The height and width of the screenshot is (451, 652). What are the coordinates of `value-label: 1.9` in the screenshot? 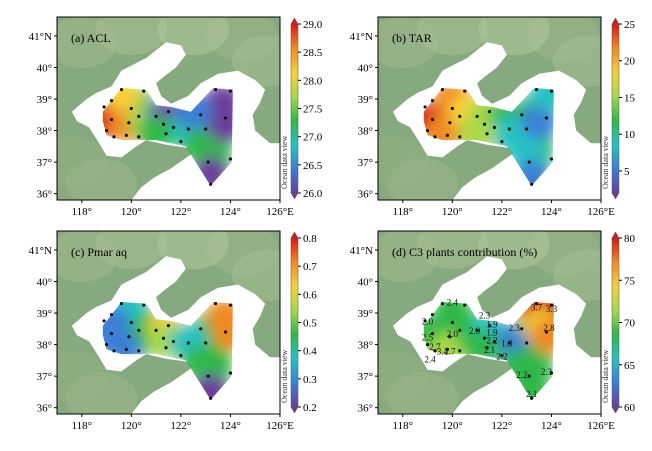 It's located at (492, 325).